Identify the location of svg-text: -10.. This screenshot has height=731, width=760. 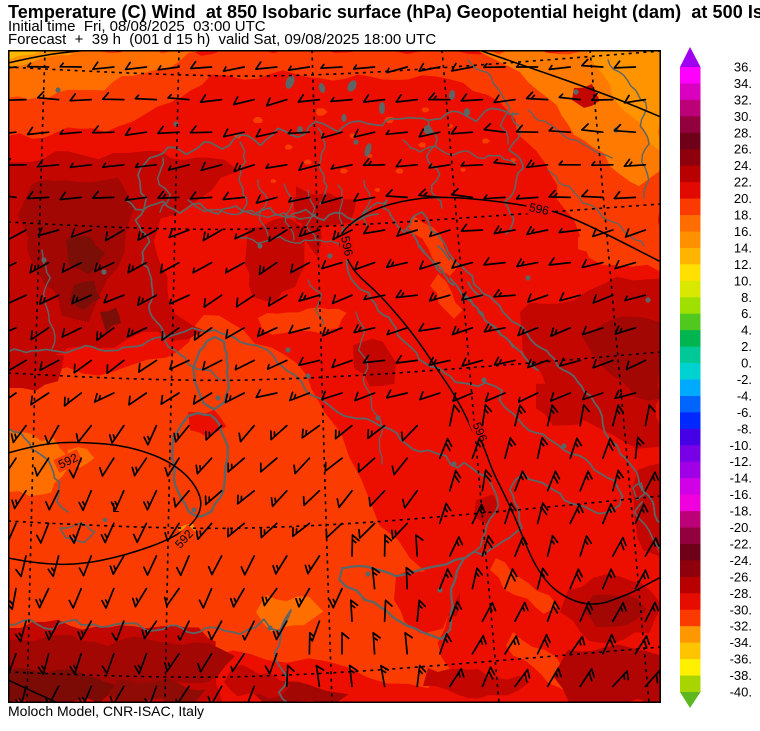
(741, 445).